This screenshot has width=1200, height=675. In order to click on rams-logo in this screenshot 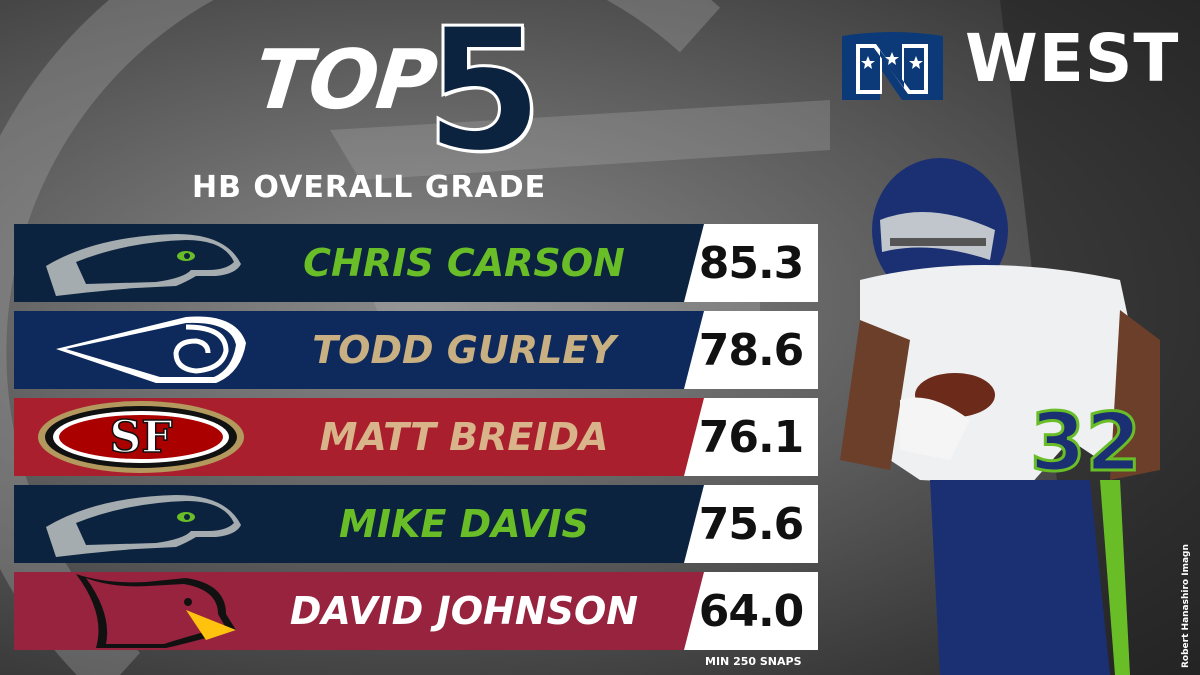, I will do `click(151, 349)`.